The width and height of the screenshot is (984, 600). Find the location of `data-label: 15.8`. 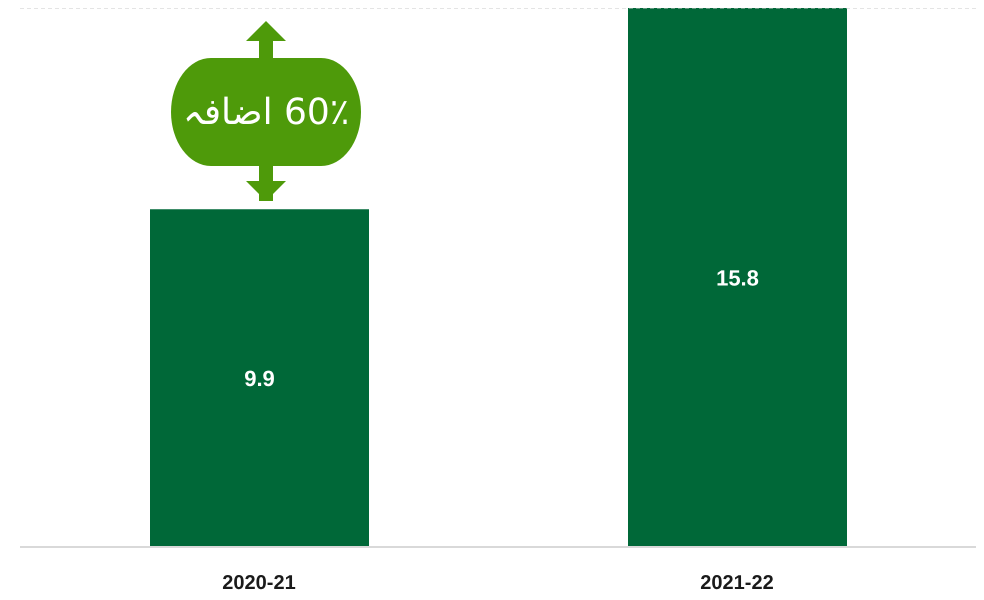

data-label: 15.8 is located at coordinates (737, 277).